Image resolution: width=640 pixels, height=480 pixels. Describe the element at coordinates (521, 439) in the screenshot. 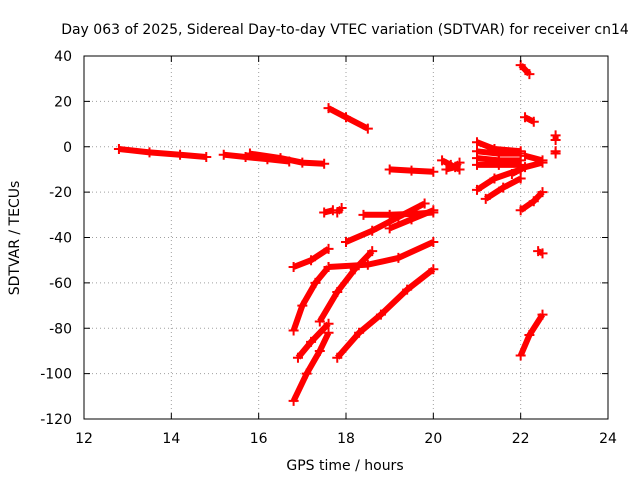

I see `x-tick-label: 22` at that location.